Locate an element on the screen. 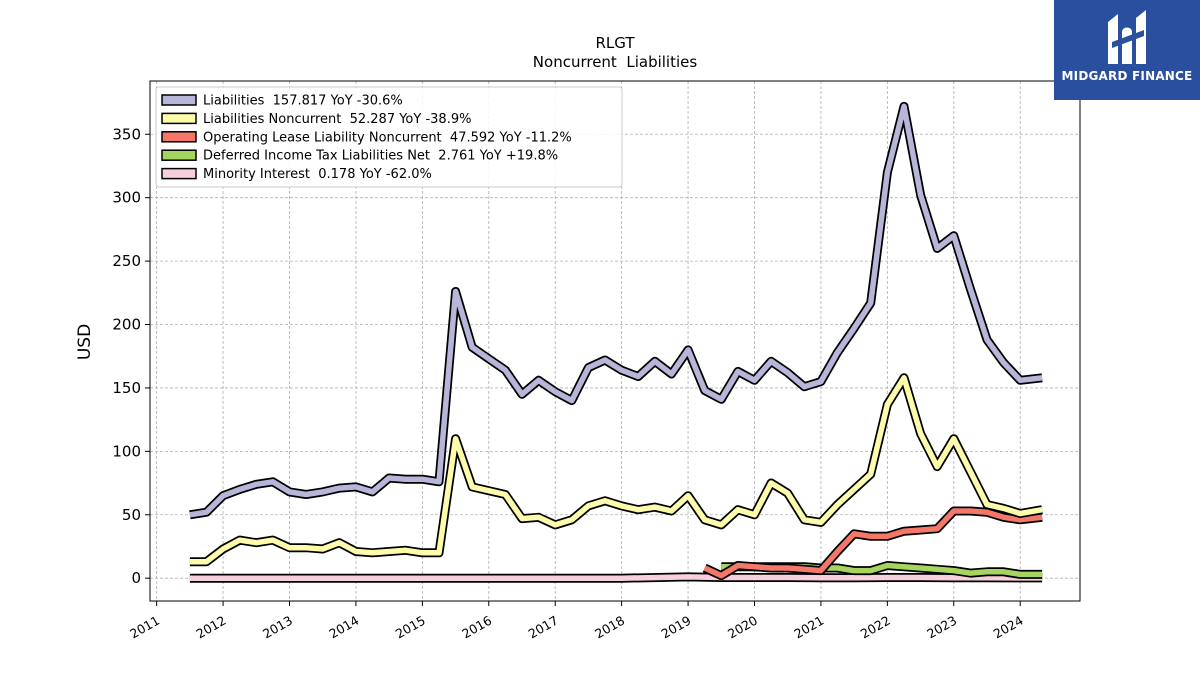 This screenshot has width=1200, height=675. x-tick-label: 2019 is located at coordinates (676, 627).